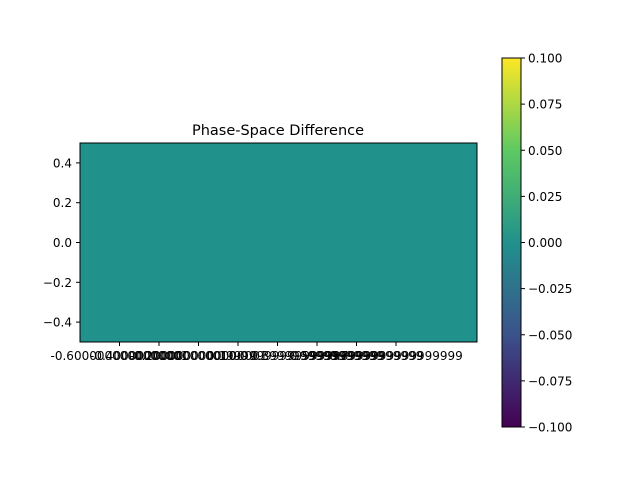 This screenshot has width=640, height=480. I want to click on colorbar-tick-label: −0.100, so click(550, 428).